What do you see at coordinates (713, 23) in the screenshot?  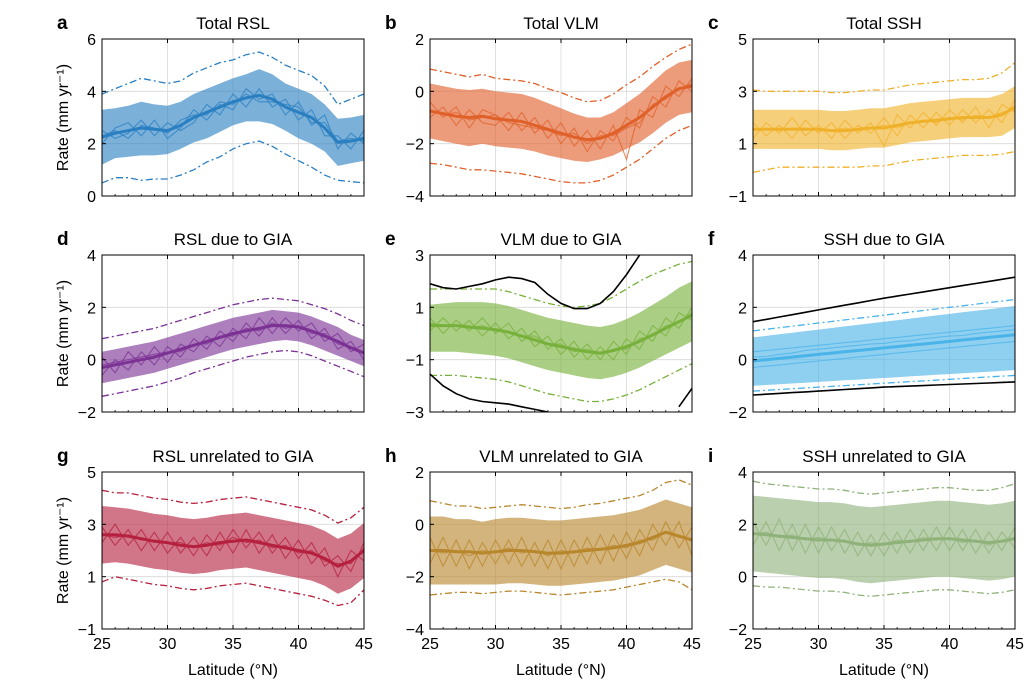 I see `panel-letter: c` at bounding box center [713, 23].